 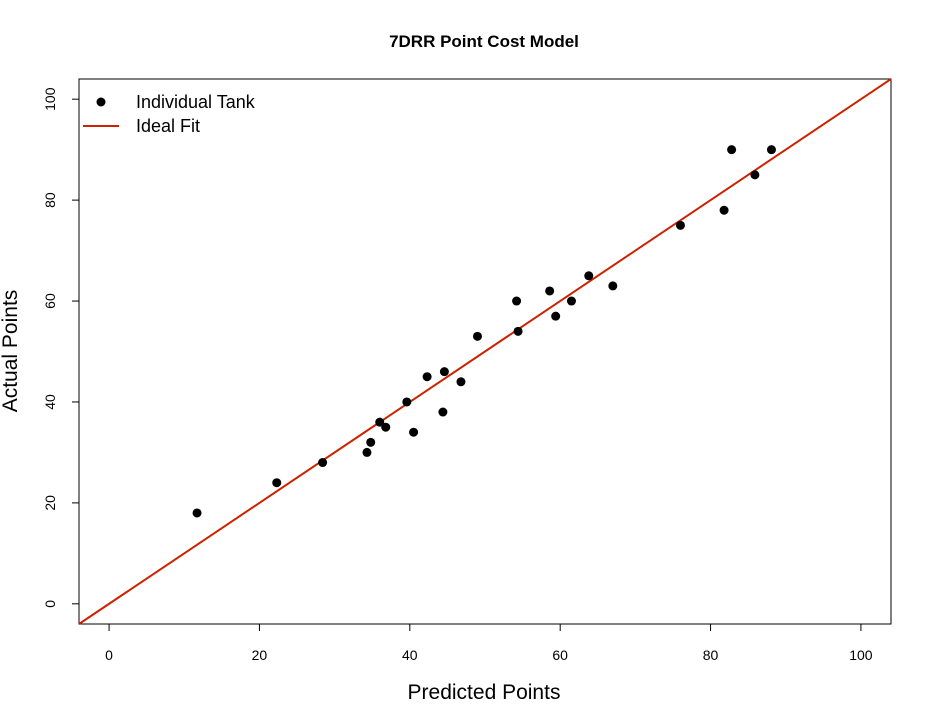 I want to click on x-tick-label: 0, so click(x=109, y=655).